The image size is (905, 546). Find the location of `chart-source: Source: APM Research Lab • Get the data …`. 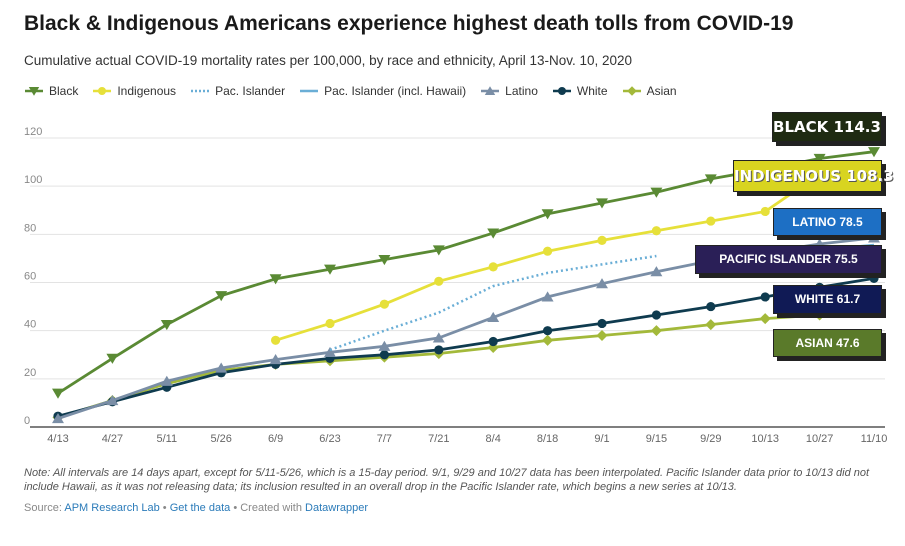

chart-source: Source: APM Research Lab • Get the data … is located at coordinates (196, 508).